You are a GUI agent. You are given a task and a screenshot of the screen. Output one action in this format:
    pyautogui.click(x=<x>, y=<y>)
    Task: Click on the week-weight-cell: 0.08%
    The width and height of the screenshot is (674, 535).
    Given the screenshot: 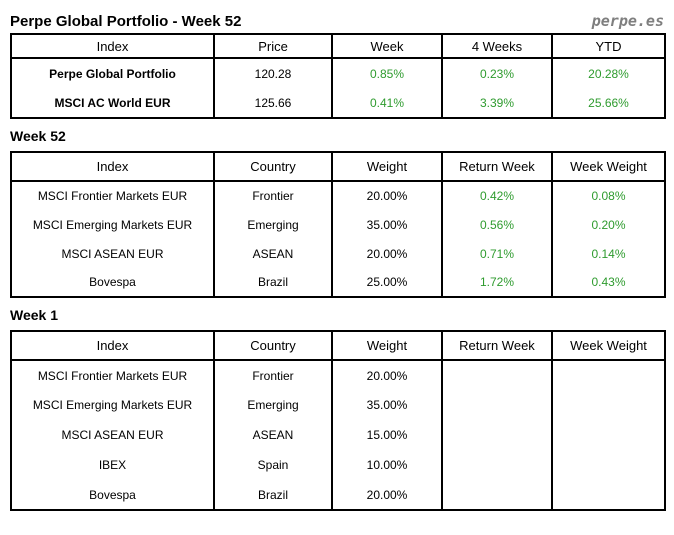 What is the action you would take?
    pyautogui.click(x=608, y=195)
    